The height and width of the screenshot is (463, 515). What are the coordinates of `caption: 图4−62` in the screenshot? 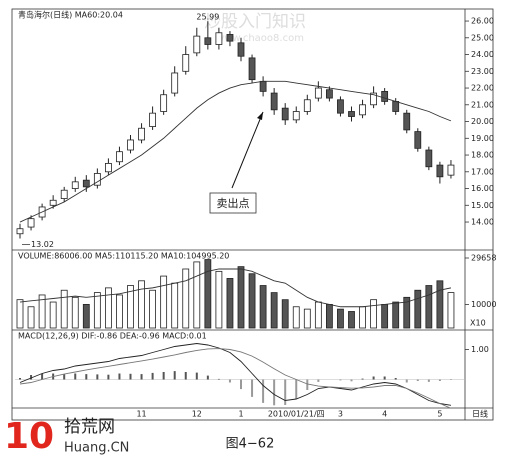 It's located at (250, 444).